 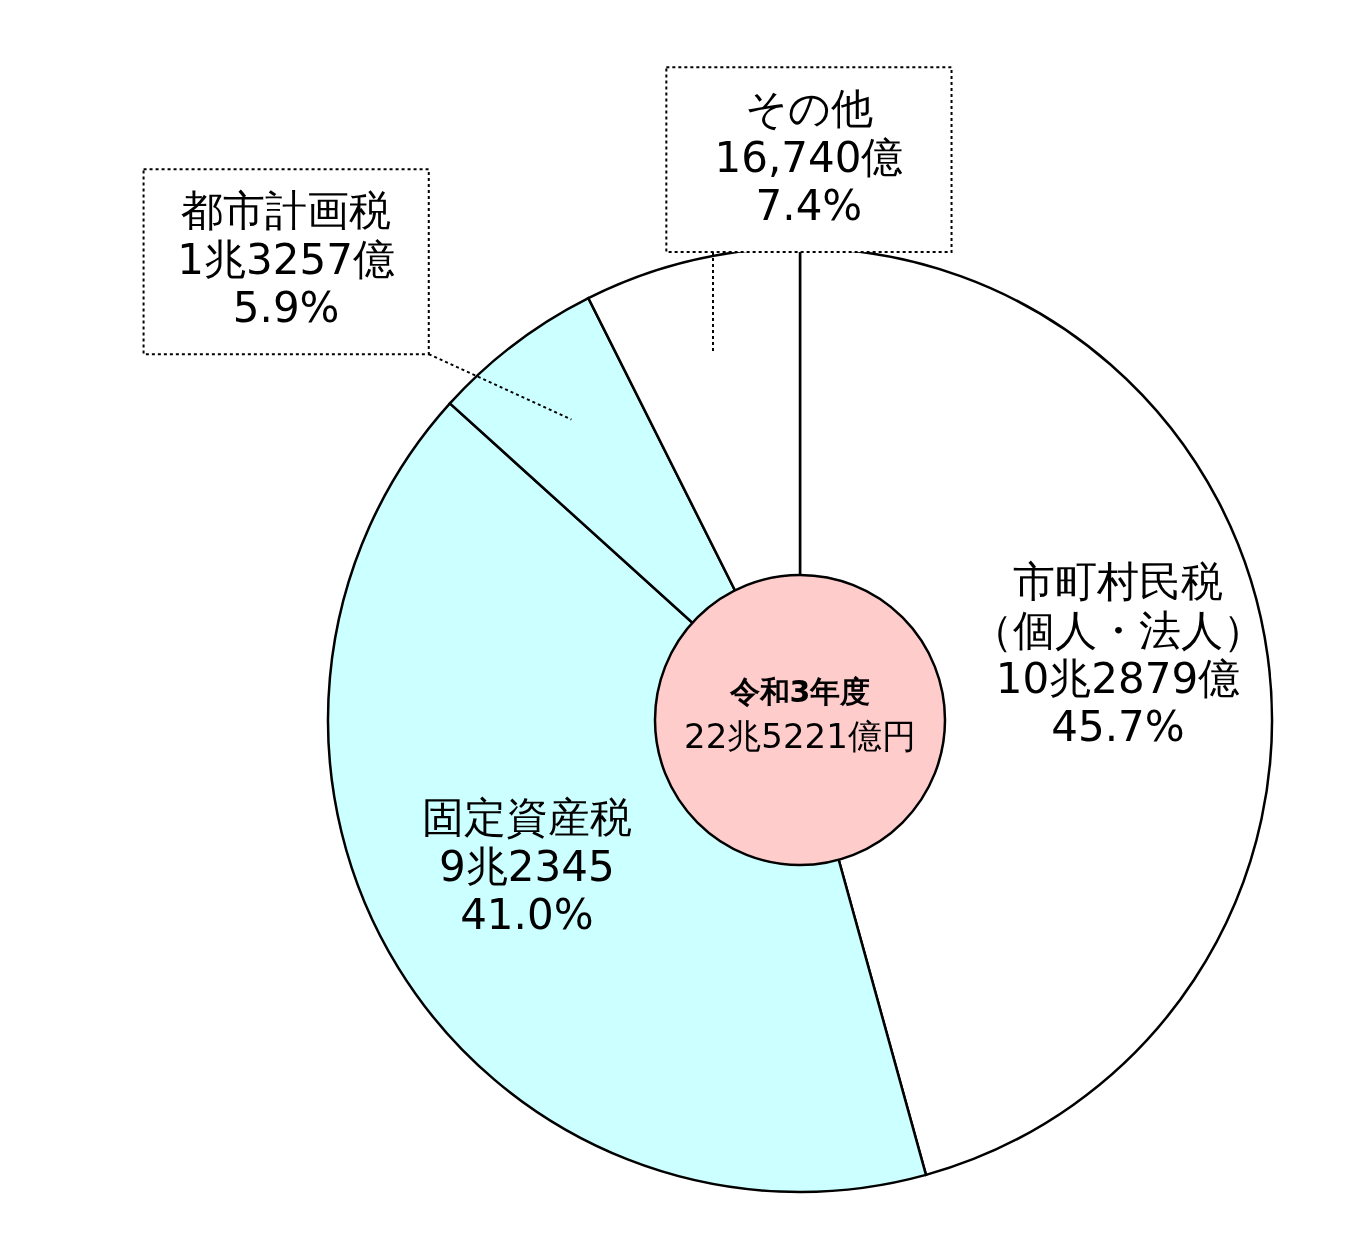 I want to click on data-label: 10兆2879億 45.7%, so click(x=1118, y=702).